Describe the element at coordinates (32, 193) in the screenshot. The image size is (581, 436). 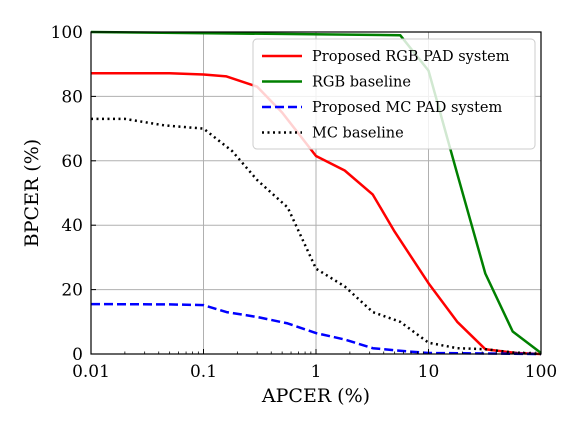
I see `y-axis-label: BPCER (%)` at that location.